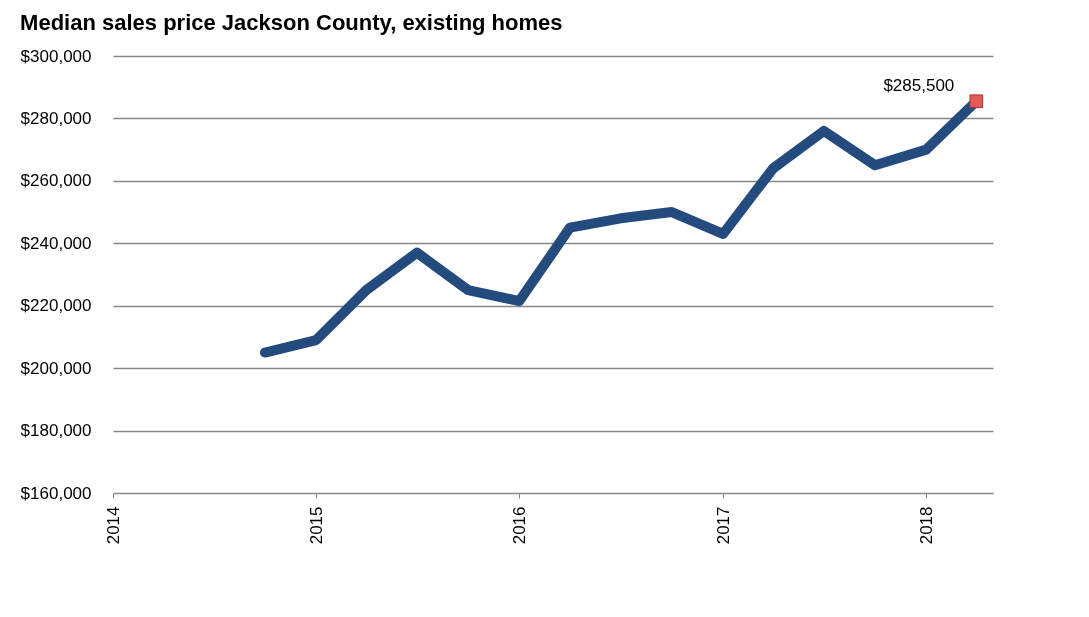 The image size is (1089, 617). What do you see at coordinates (56, 118) in the screenshot?
I see `y-tick-label: $280,000` at bounding box center [56, 118].